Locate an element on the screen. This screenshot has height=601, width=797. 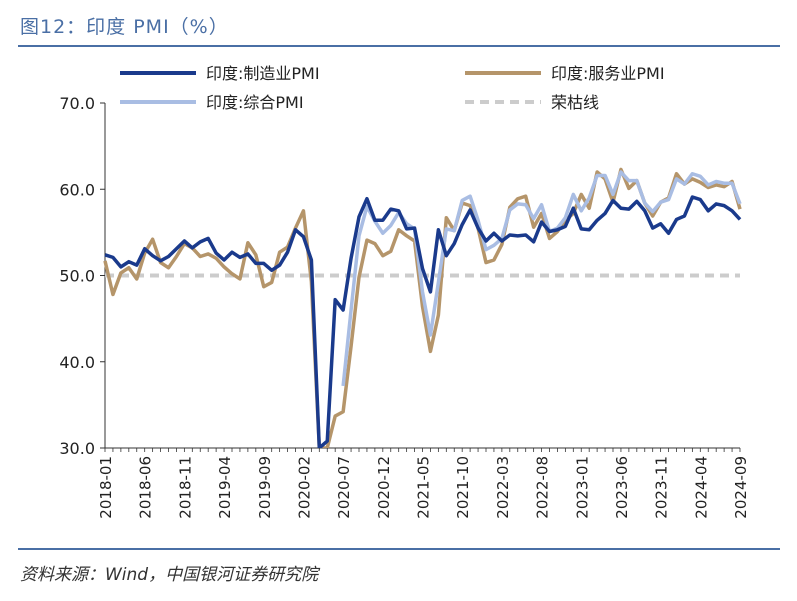
x-tick-label: 2024-09 is located at coordinates (741, 487).